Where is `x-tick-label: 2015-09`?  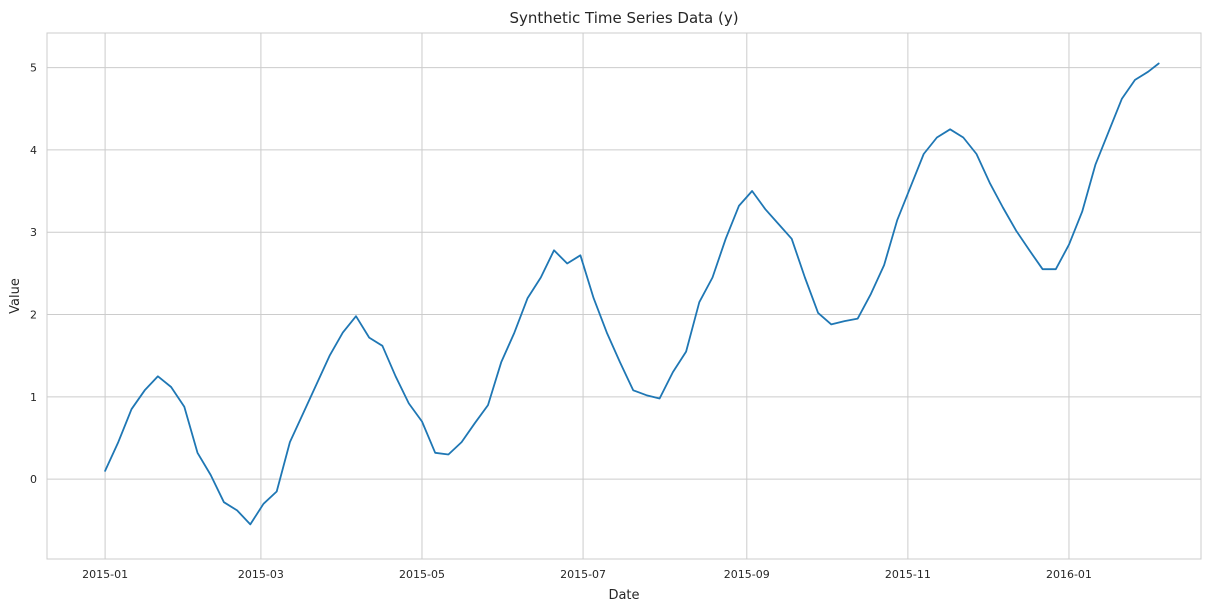
x-tick-label: 2015-09 is located at coordinates (747, 574).